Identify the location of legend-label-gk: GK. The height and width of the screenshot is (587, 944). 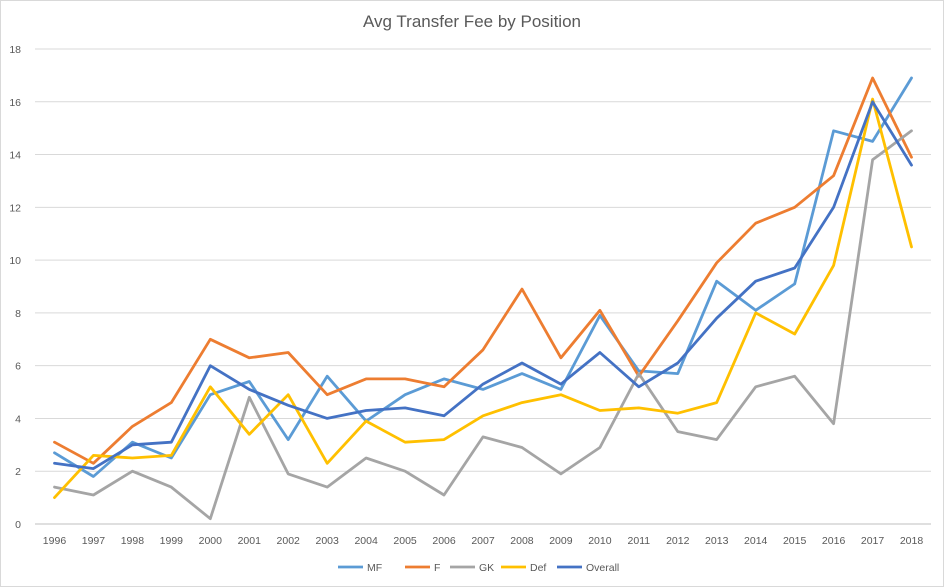
(486, 568).